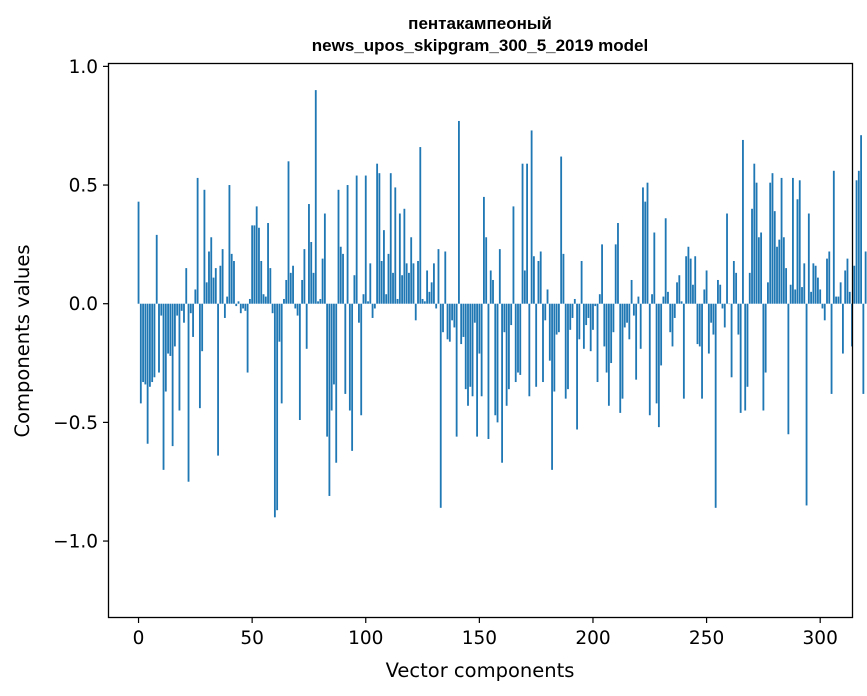  What do you see at coordinates (480, 45) in the screenshot?
I see `chart-title-line-2: news_upos_skipgram_300_5_2019 model` at bounding box center [480, 45].